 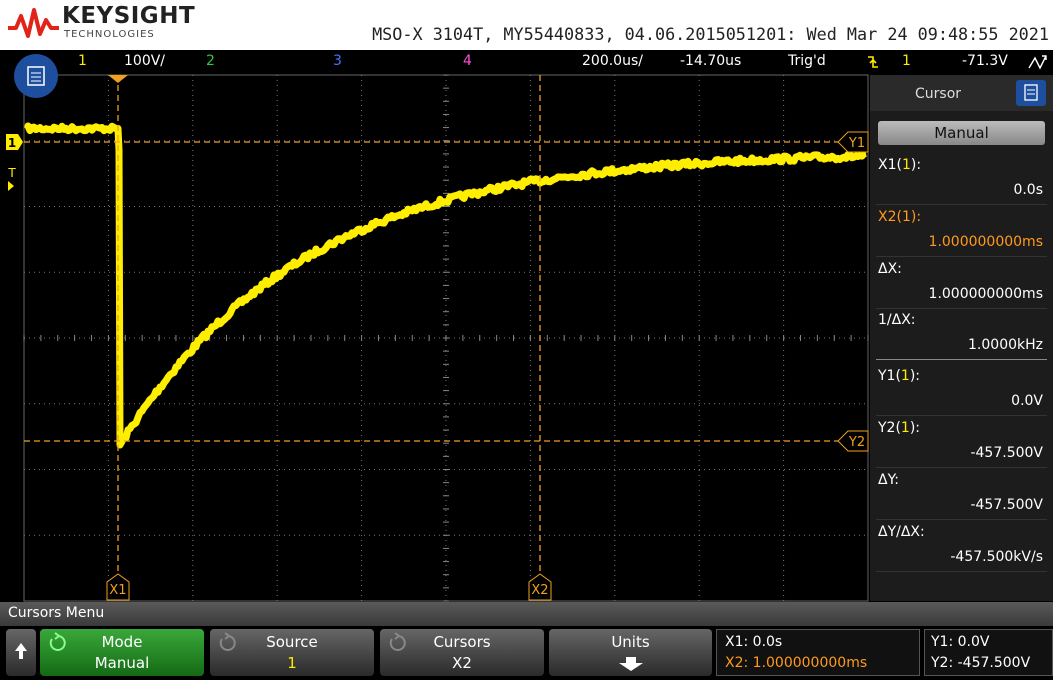 What do you see at coordinates (210, 61) in the screenshot?
I see `ch2: 2` at bounding box center [210, 61].